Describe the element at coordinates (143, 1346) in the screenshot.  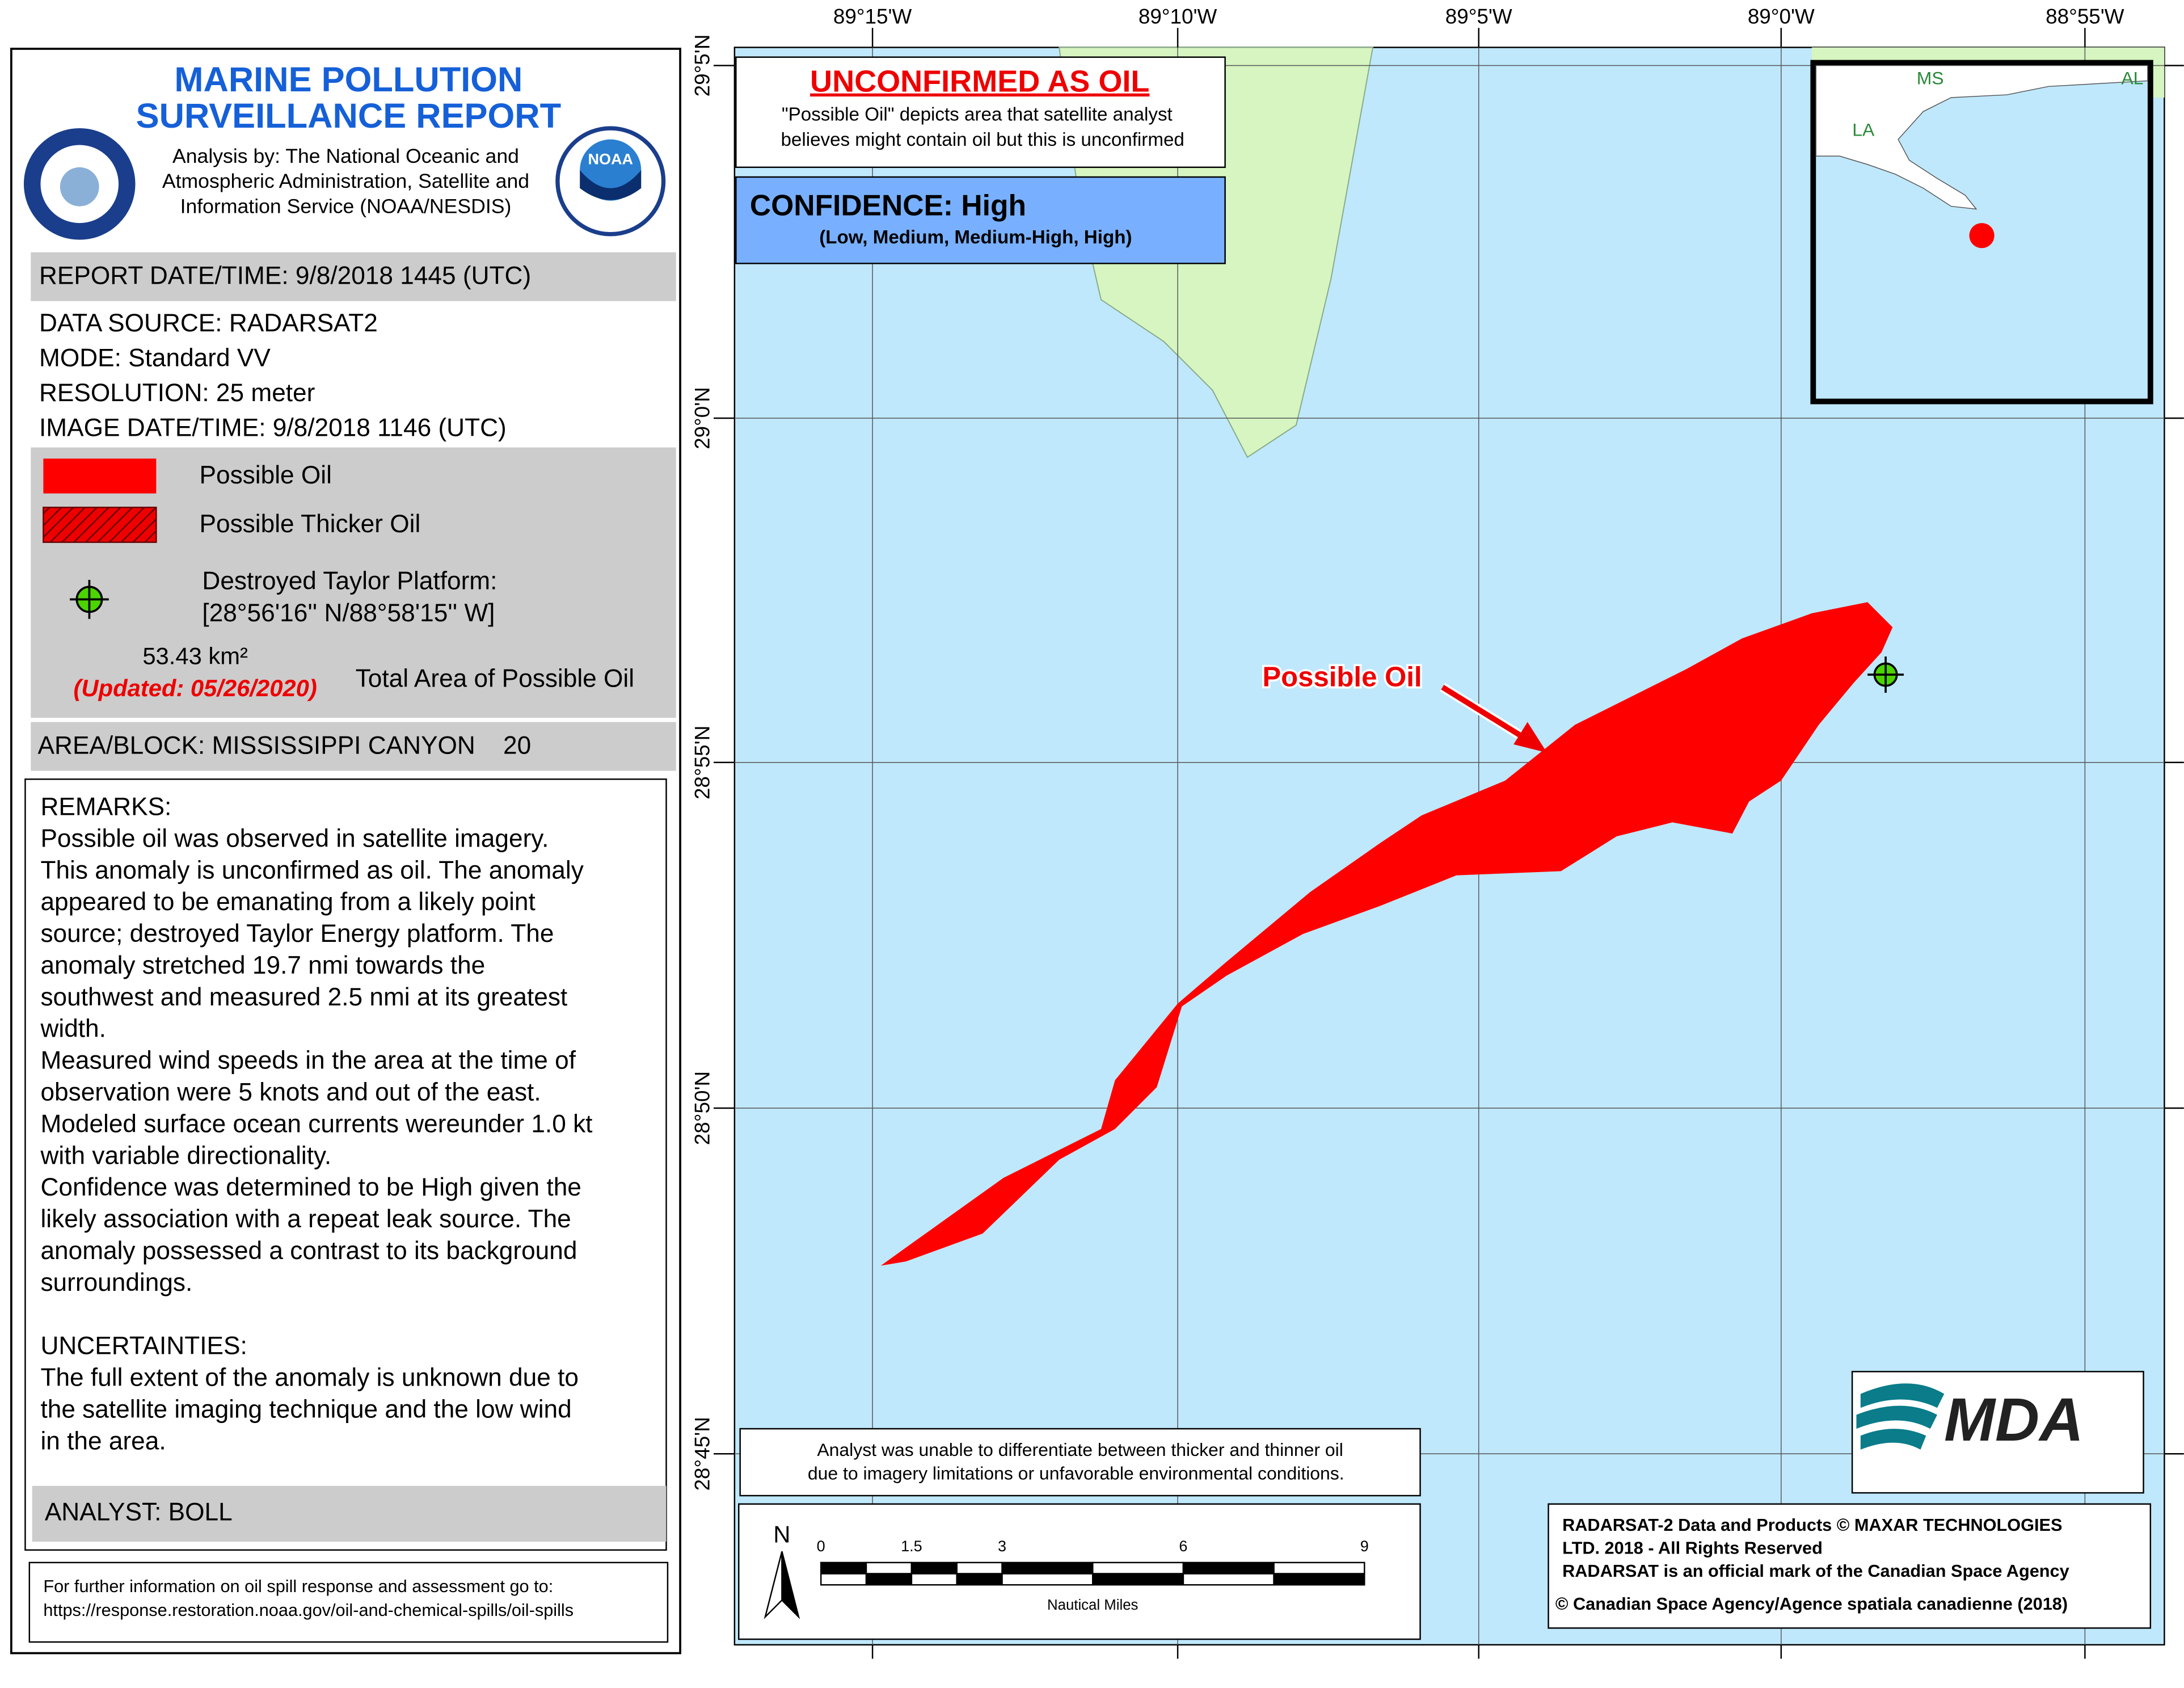
I see `uncertainties-heading: UNCERTAINTIES:` at that location.